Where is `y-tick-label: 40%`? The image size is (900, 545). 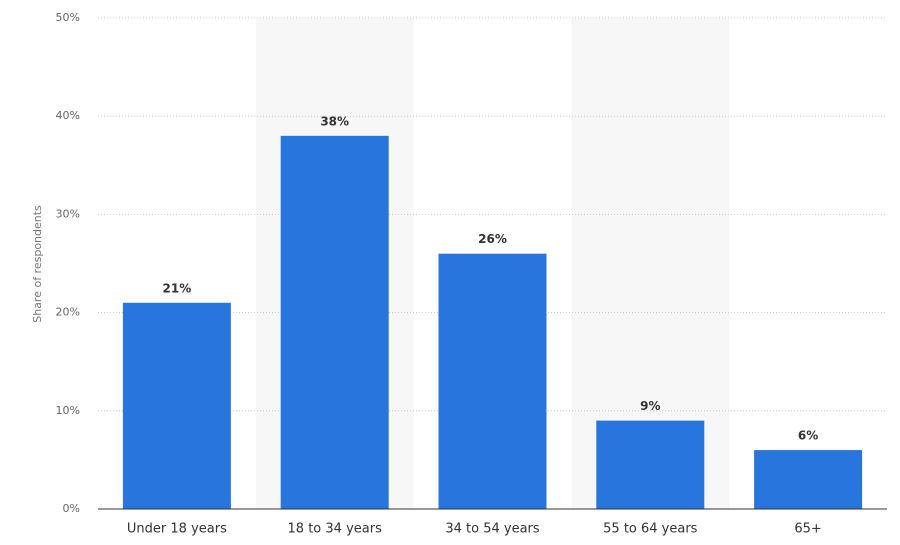
y-tick-label: 40% is located at coordinates (68, 115).